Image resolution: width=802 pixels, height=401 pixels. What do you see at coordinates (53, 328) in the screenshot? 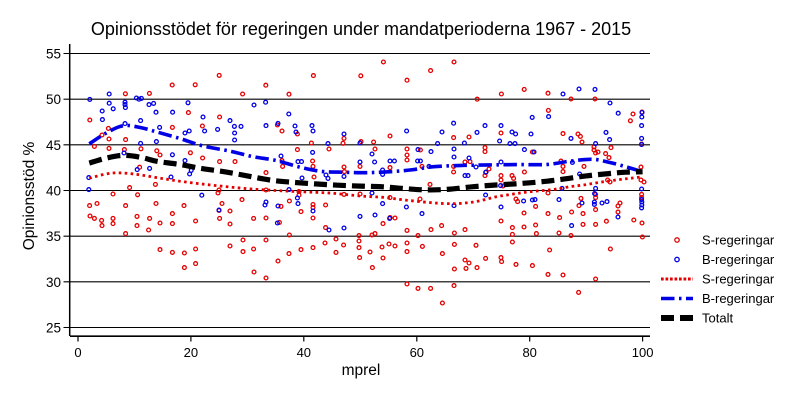
I see `svg-text: 25` at bounding box center [53, 328].